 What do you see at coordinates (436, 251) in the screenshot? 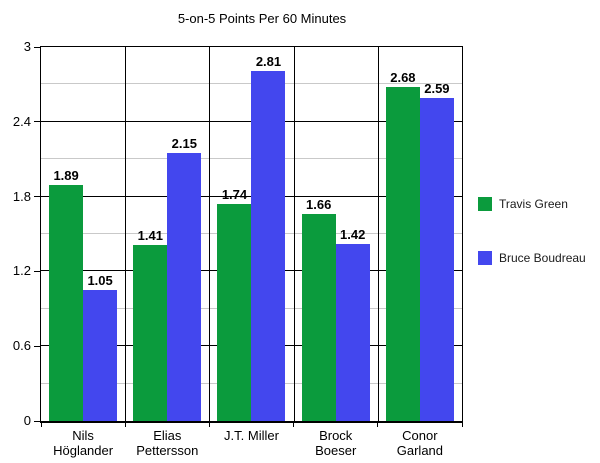
I see `bar-bruce-boudreau: 2.59` at bounding box center [436, 251].